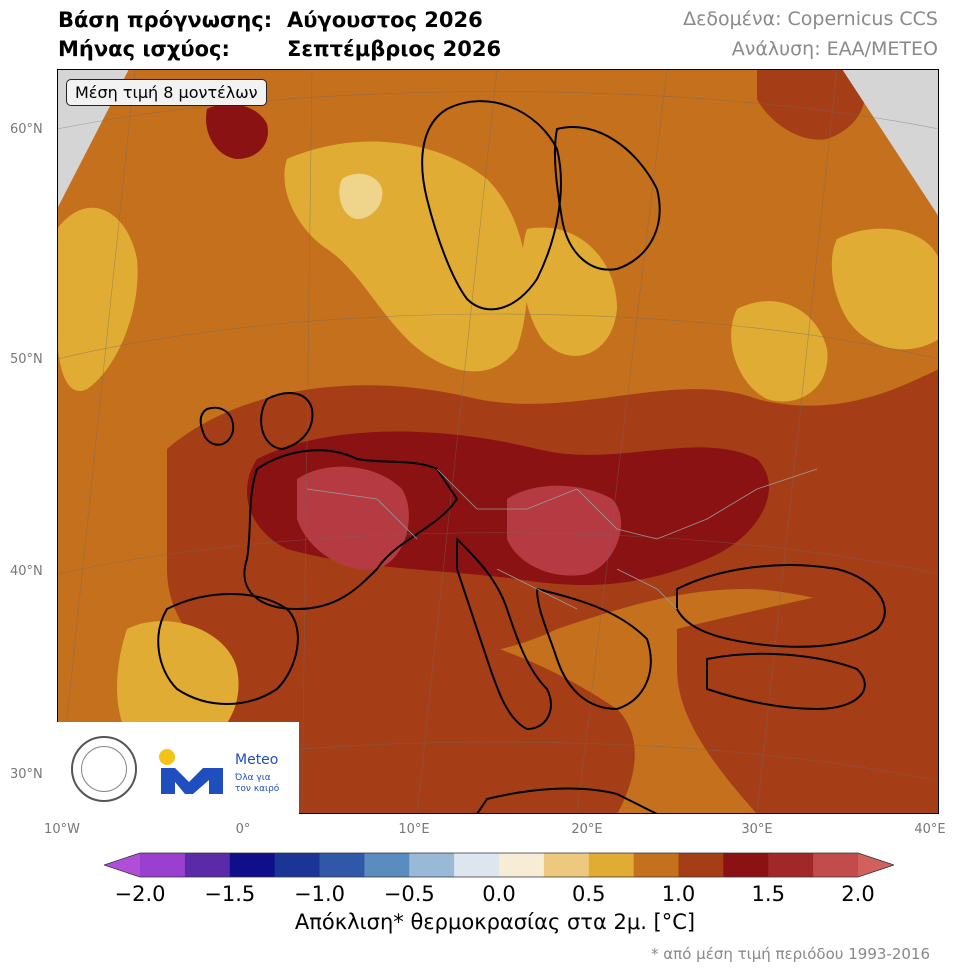 The height and width of the screenshot is (974, 960). Describe the element at coordinates (414, 829) in the screenshot. I see `lon-label-10e: 10°E` at that location.